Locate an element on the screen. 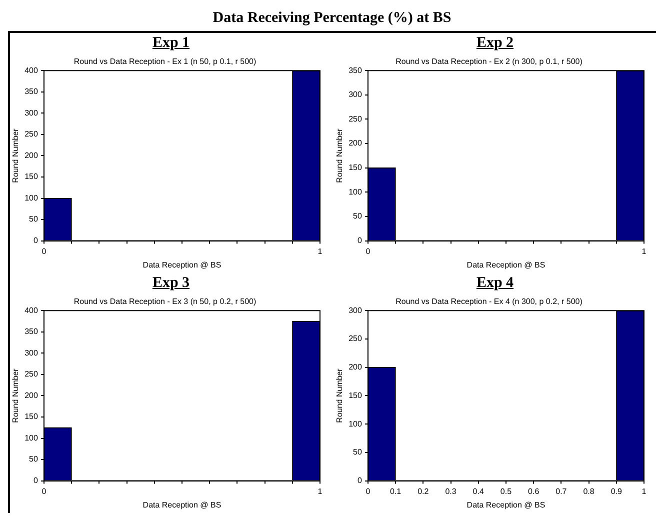 This screenshot has width=664, height=524. chart-subtitle: Round vs Data Reception - Ex 4 (n 300, p 0.2, r 500) is located at coordinates (489, 301).